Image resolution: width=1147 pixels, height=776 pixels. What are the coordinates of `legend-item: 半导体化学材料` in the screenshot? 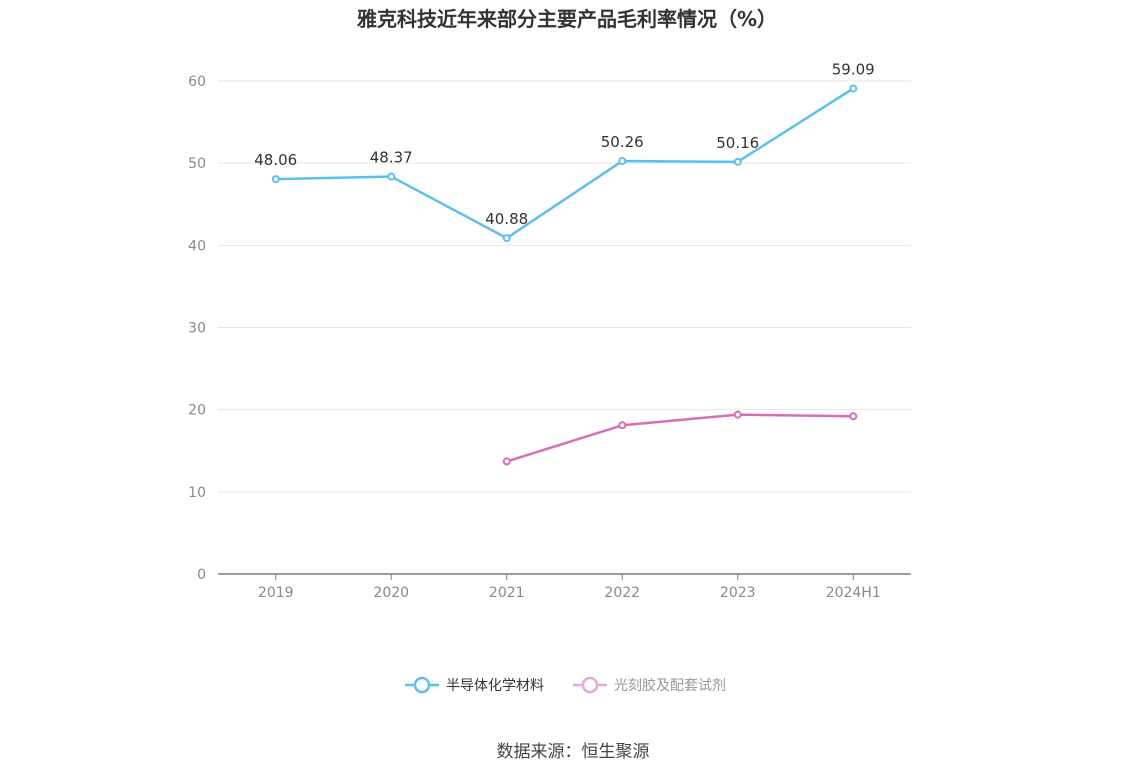 It's located at (474, 685).